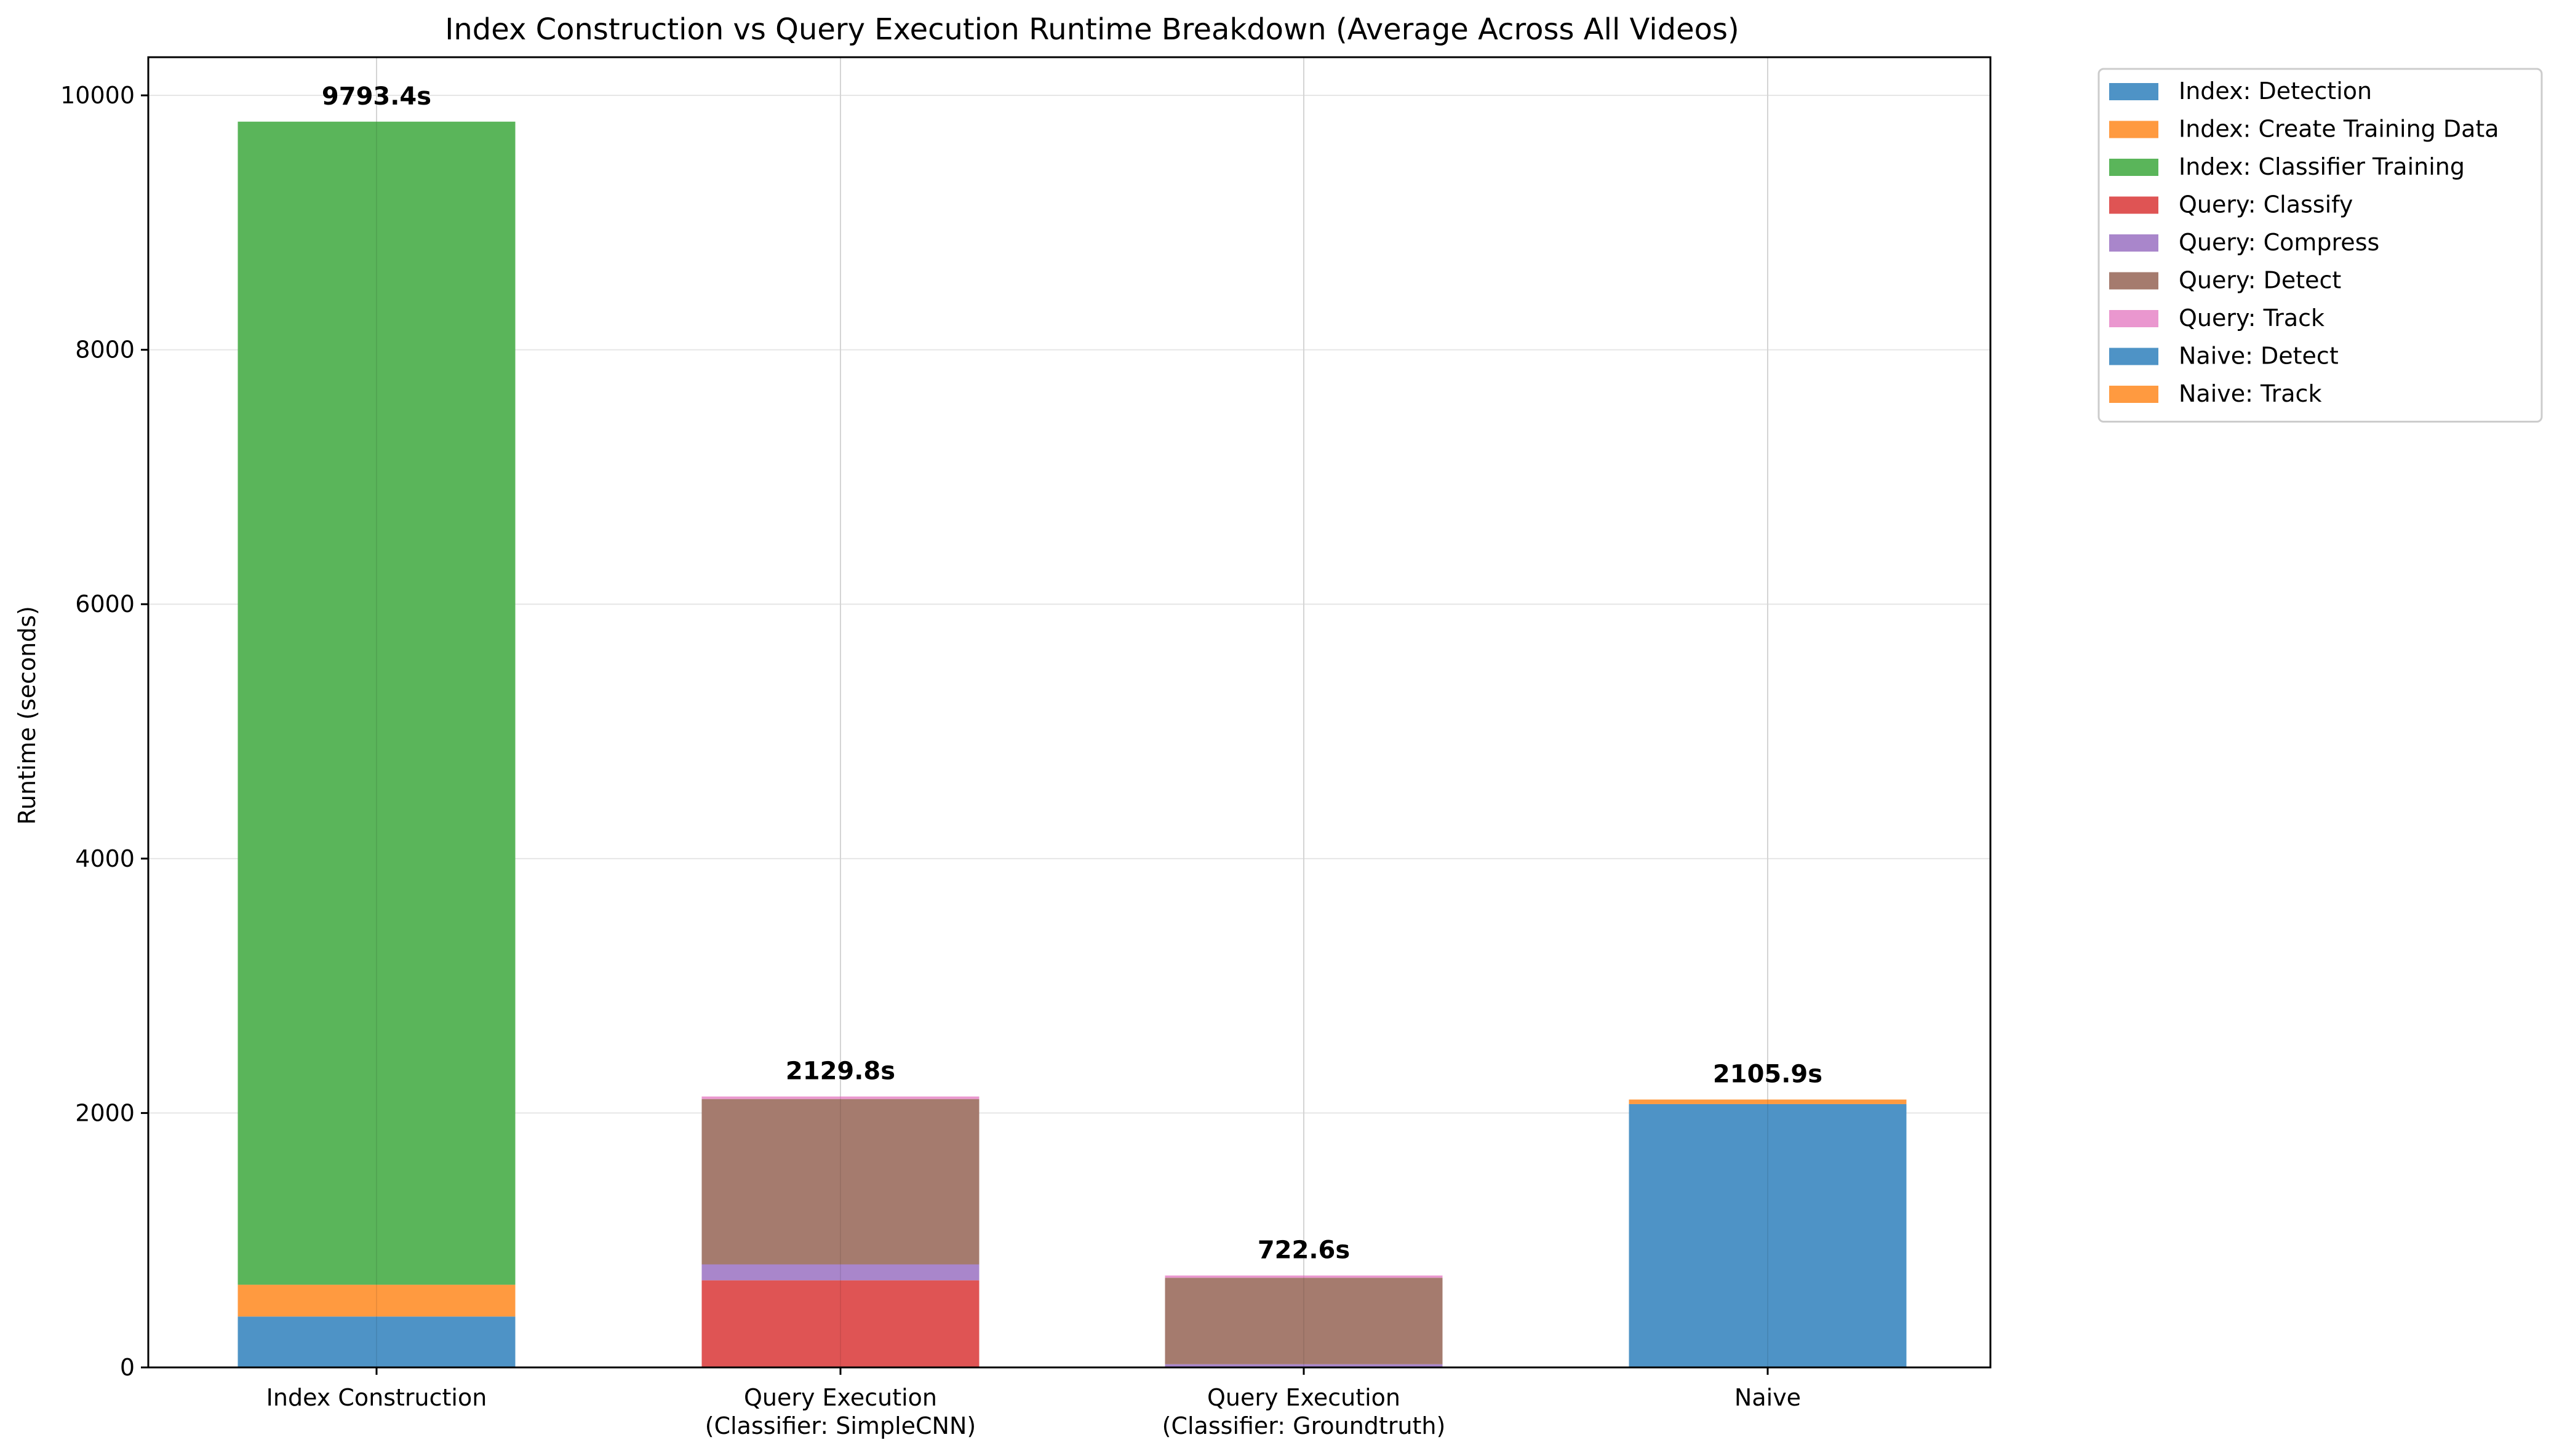  Describe the element at coordinates (376, 97) in the screenshot. I see `bar-total-label: 9793.4s` at that location.